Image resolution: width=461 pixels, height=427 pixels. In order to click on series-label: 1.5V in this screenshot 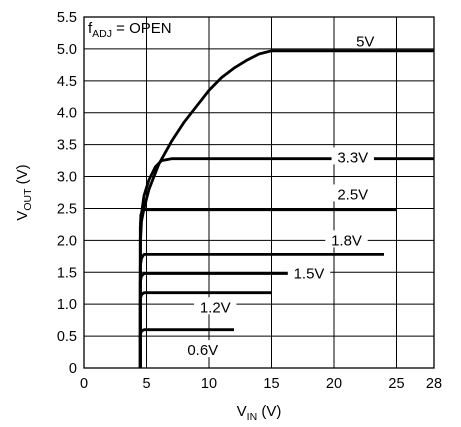, I will do `click(309, 274)`.